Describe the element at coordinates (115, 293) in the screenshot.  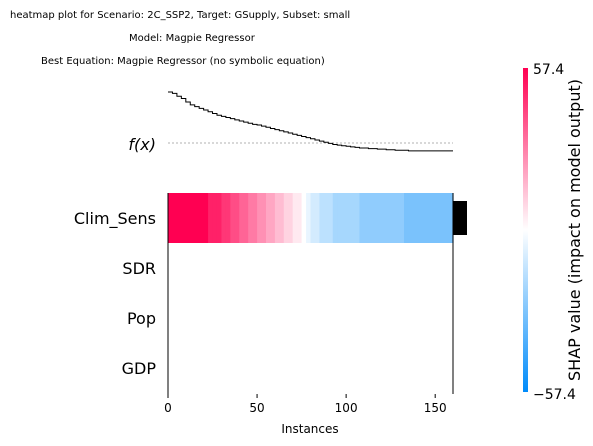
I see `feature-labels: Clim_Sens SDR Pop GDP` at that location.